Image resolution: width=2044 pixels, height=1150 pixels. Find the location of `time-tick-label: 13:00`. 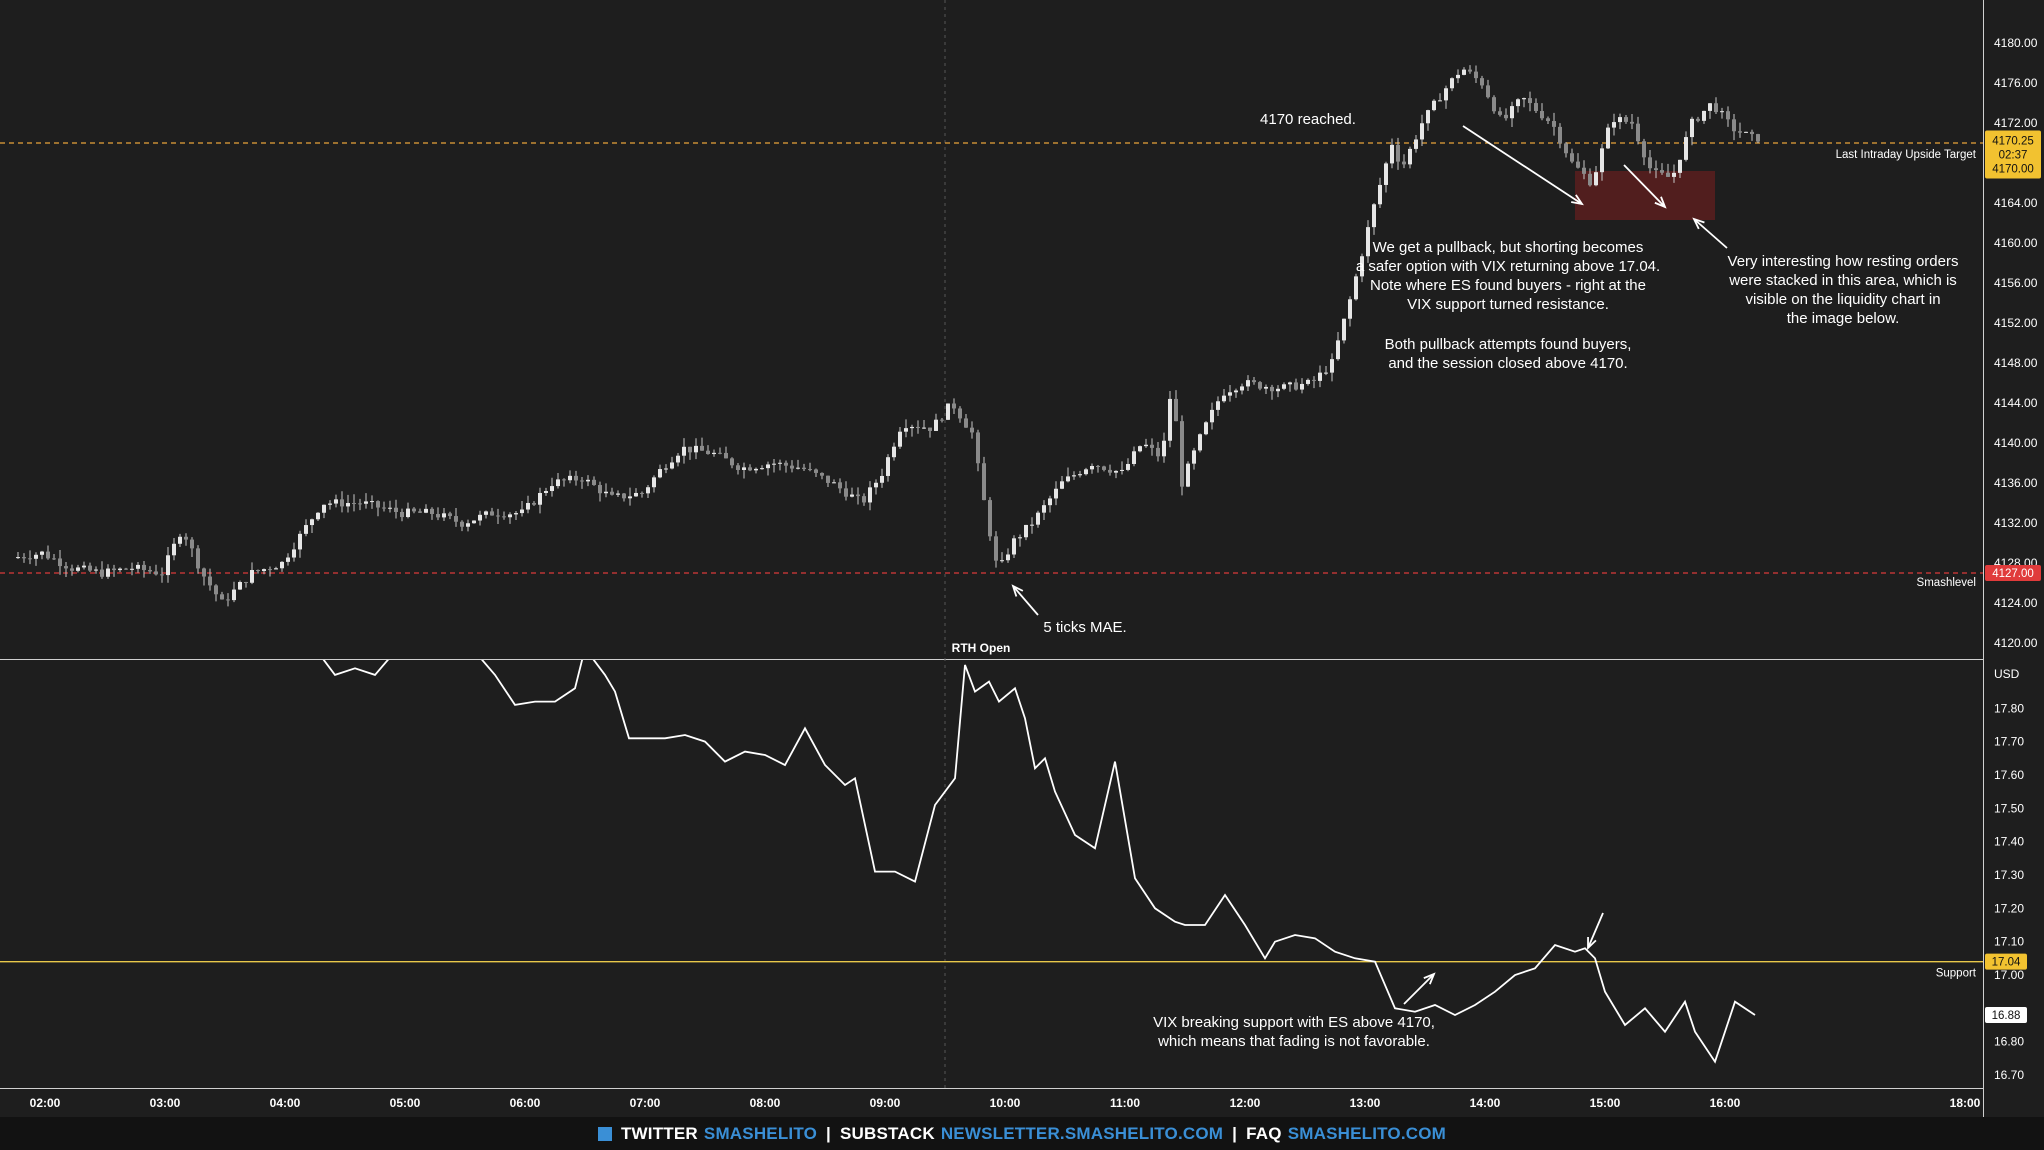

time-tick-label: 13:00 is located at coordinates (1365, 1103).